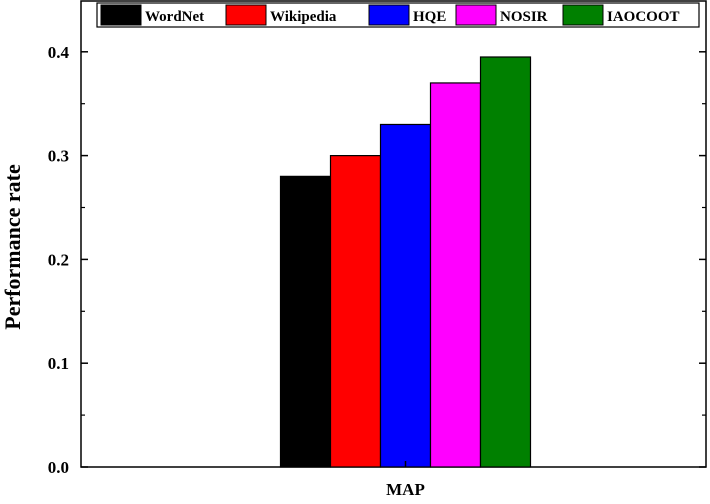 The width and height of the screenshot is (710, 504). I want to click on legend: WordNet Wikipedia HQE NOSIR IAOCOOT, so click(398, 15).